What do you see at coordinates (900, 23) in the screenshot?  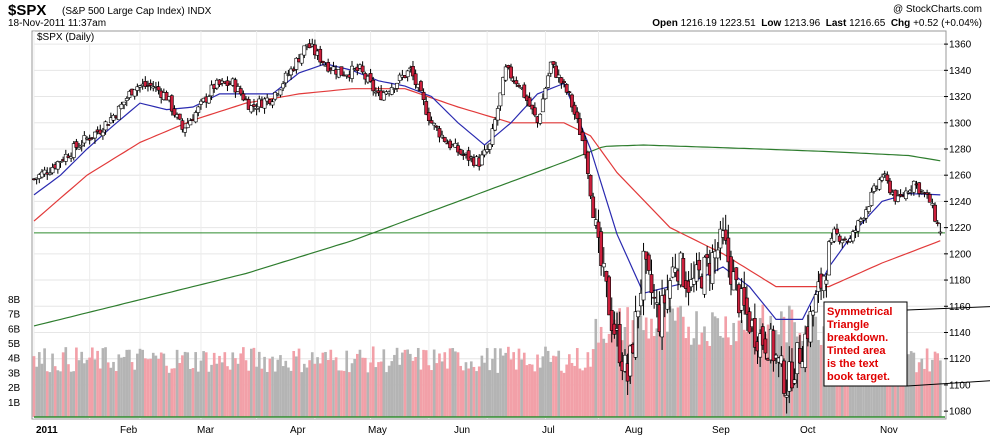 I see `change-label: Chg` at bounding box center [900, 23].